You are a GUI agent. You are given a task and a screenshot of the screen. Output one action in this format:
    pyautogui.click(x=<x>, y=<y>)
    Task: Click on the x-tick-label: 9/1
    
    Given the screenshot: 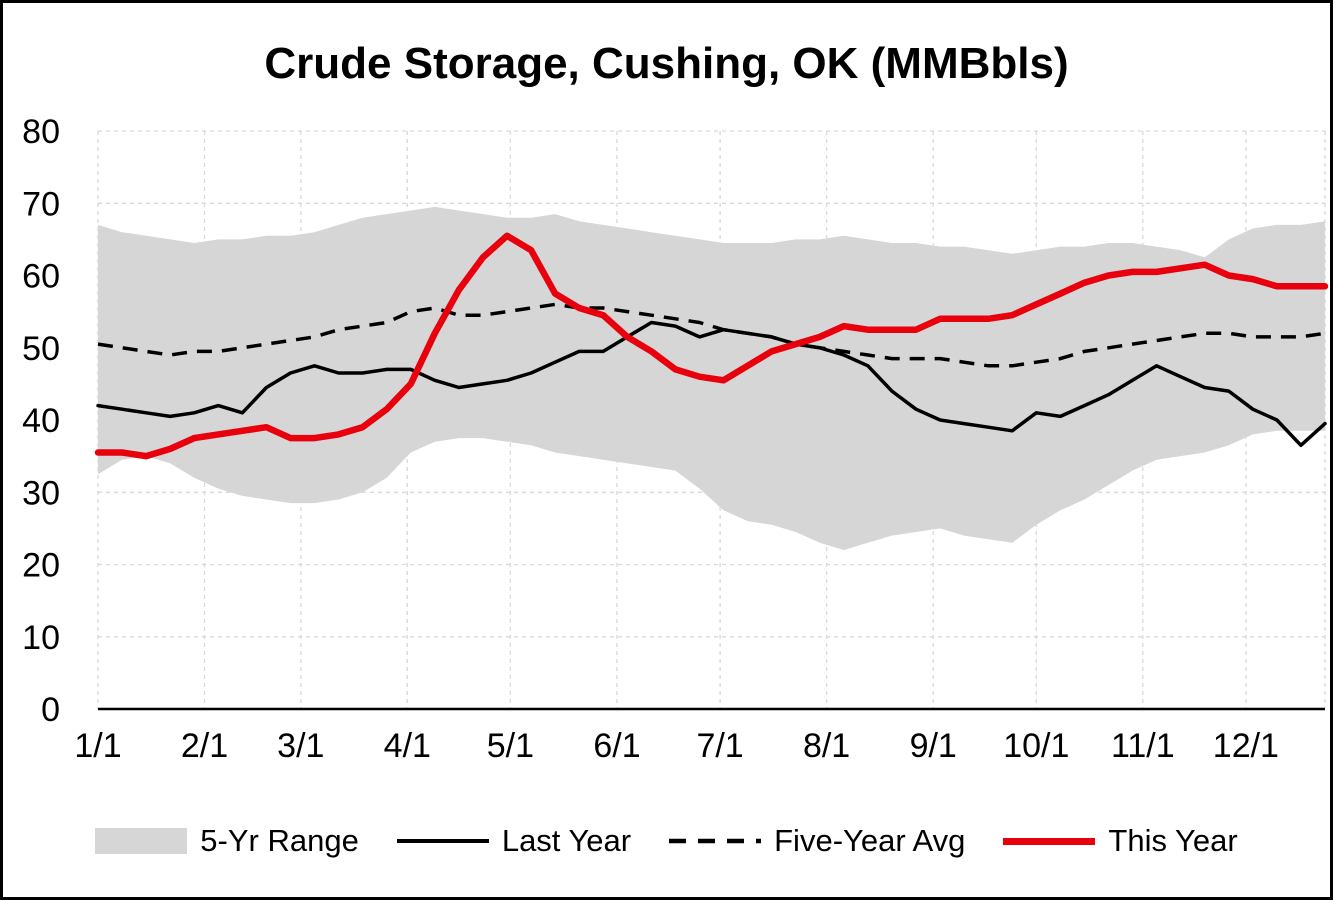 What is the action you would take?
    pyautogui.click(x=933, y=746)
    